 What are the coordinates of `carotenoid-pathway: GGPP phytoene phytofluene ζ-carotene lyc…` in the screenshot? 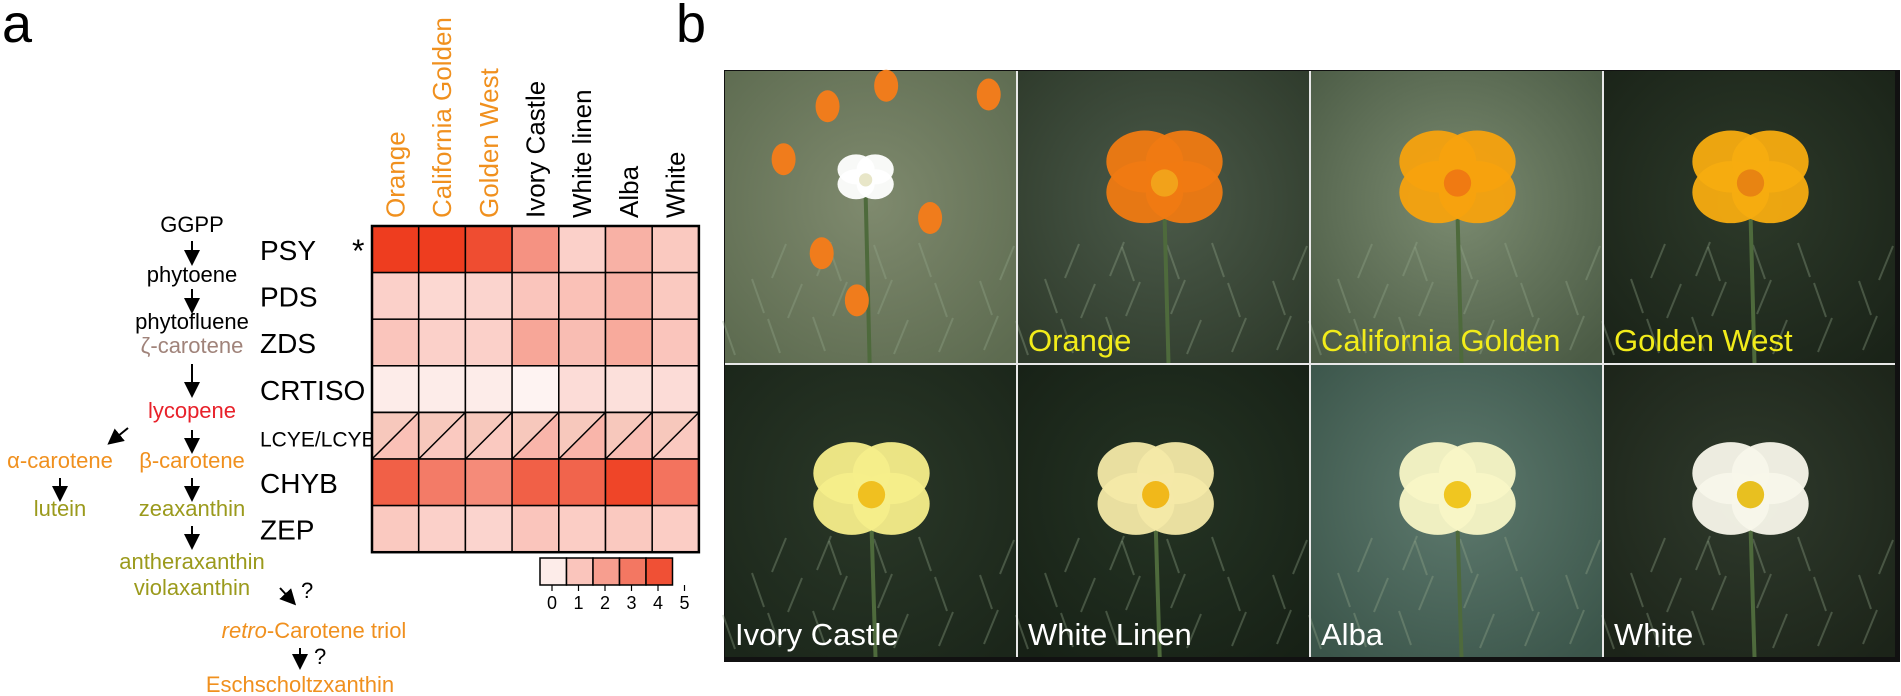 It's located at (206, 454).